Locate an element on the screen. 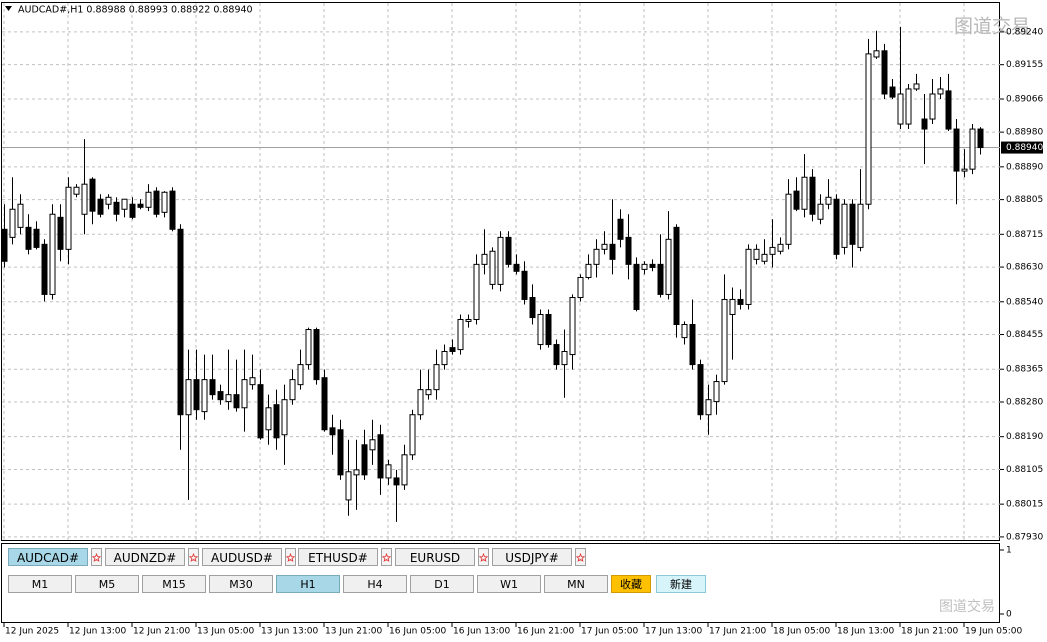 The width and height of the screenshot is (1047, 642). current-price-box is located at coordinates (1022, 147).